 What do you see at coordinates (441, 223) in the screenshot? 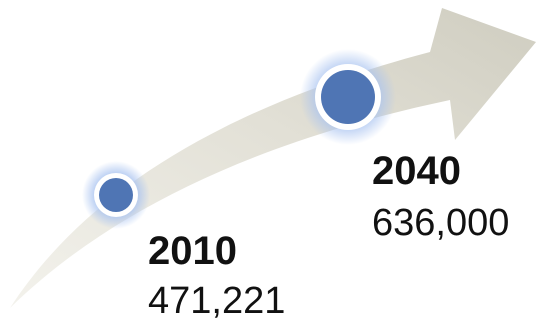
I see `milestone-value-2040: 636,000` at bounding box center [441, 223].